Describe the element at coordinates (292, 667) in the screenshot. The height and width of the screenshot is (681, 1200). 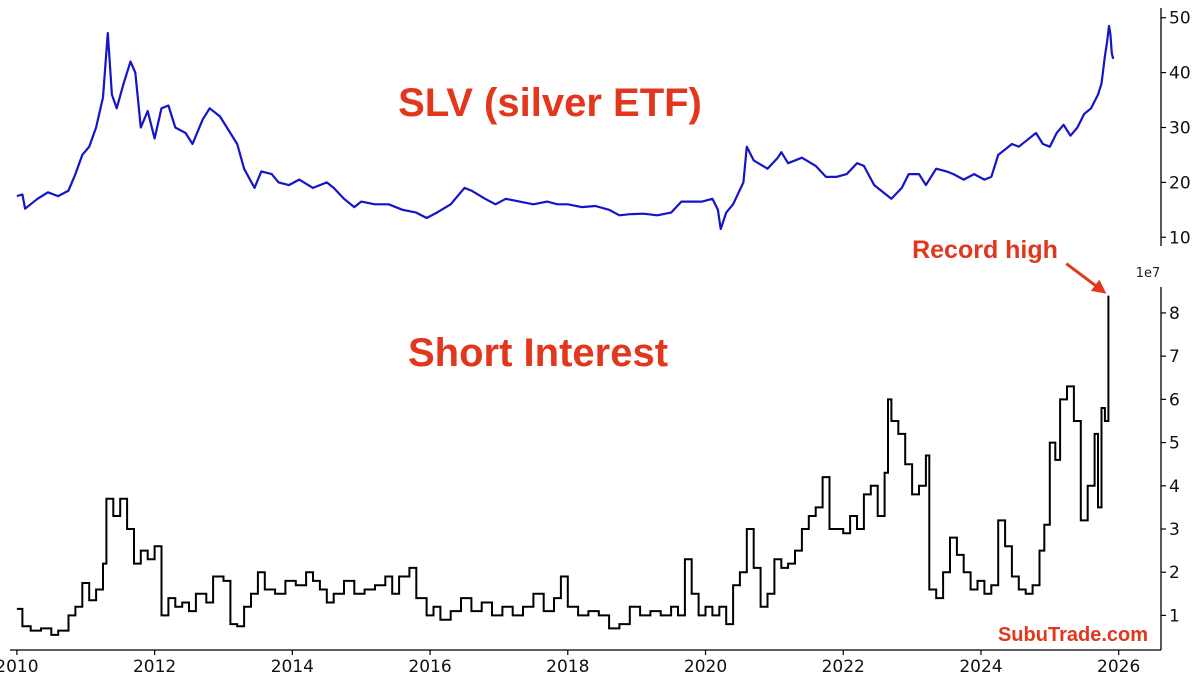
I see `x-tick-label: 2014` at that location.